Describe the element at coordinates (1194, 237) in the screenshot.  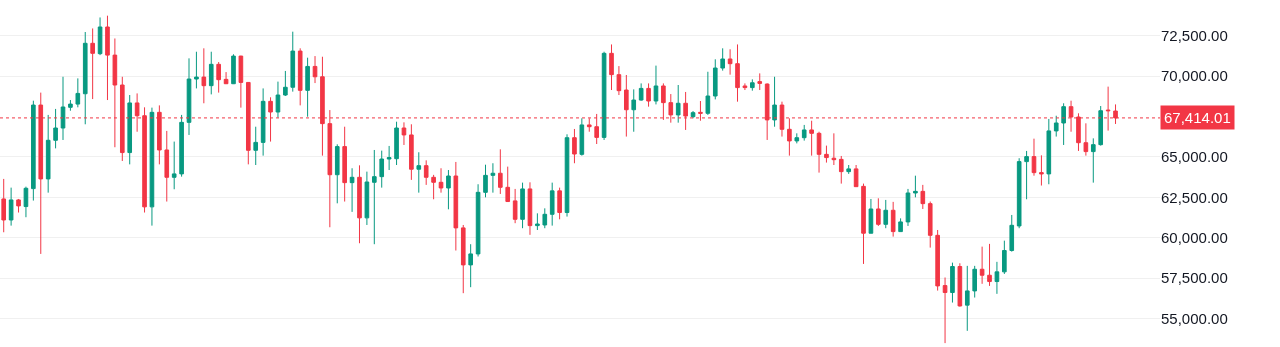
I see `y-tick-label: 60,000.00` at that location.